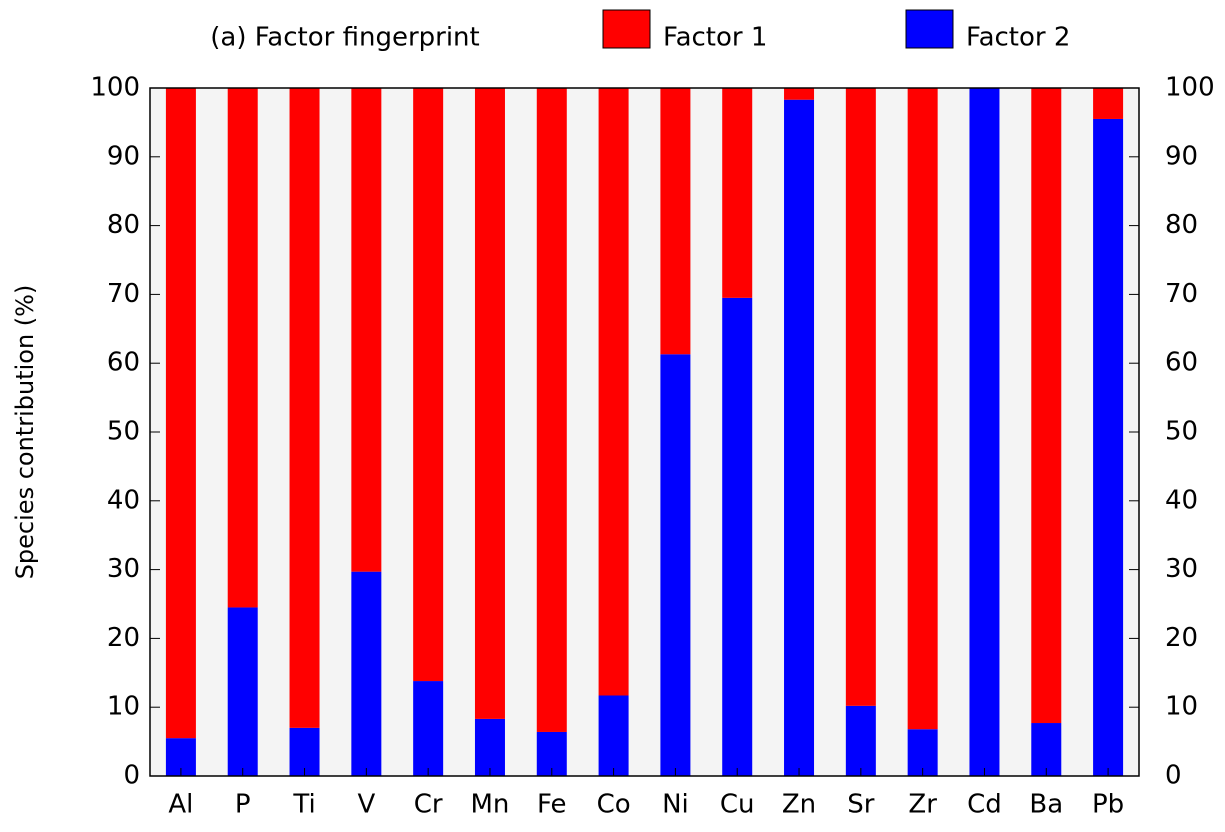 This screenshot has height=832, width=1225. I want to click on y-tick-label: 30, so click(123, 569).